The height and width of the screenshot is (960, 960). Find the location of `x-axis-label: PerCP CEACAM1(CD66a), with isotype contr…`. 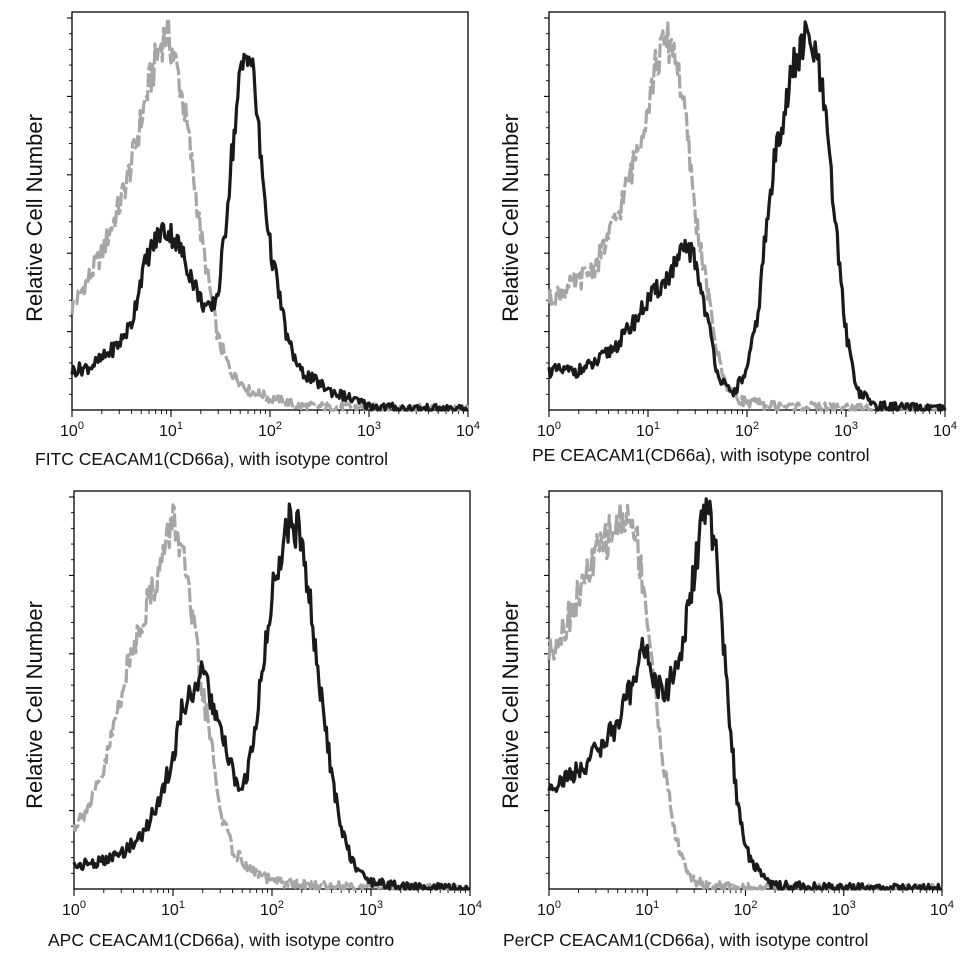

x-axis-label: PerCP CEACAM1(CD66a), with isotype contr… is located at coordinates (685, 940).